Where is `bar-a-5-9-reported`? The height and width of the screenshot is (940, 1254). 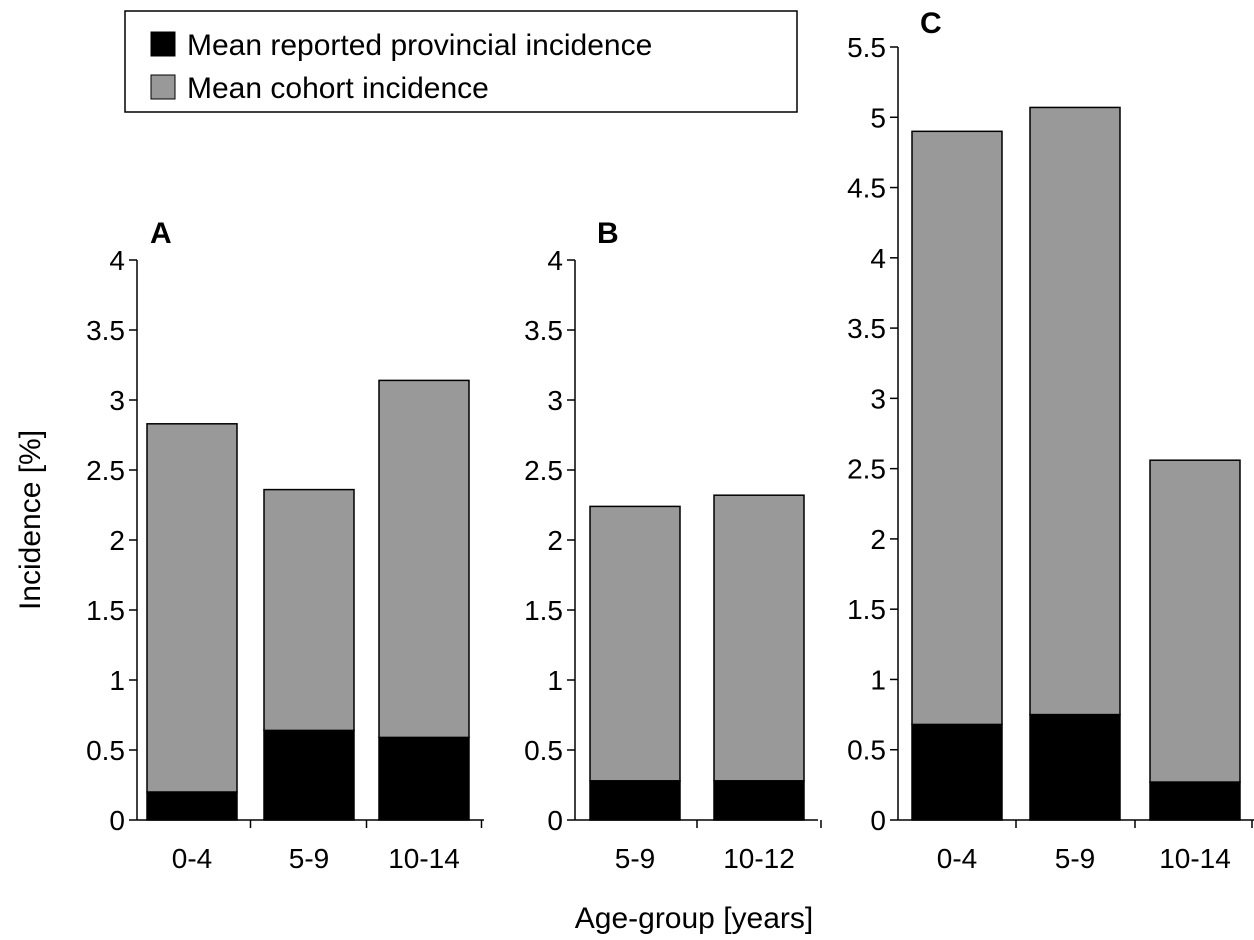
bar-a-5-9-reported is located at coordinates (309, 775).